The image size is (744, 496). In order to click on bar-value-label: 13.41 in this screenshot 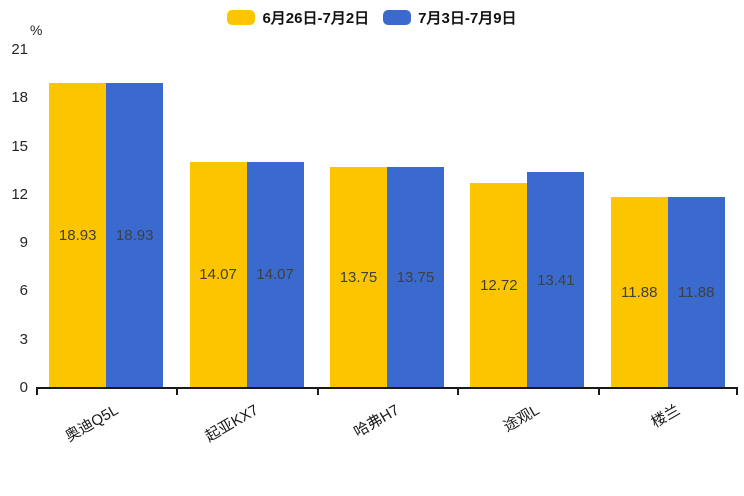, I will do `click(556, 280)`.